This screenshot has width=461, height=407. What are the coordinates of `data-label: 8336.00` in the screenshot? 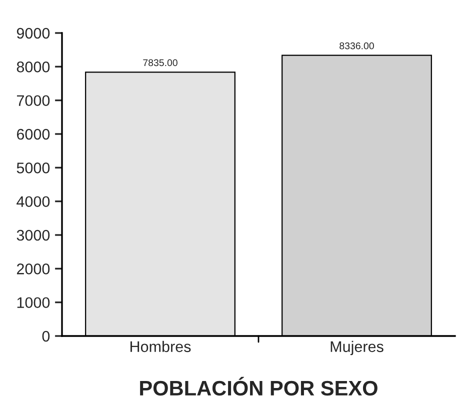 It's located at (357, 46).